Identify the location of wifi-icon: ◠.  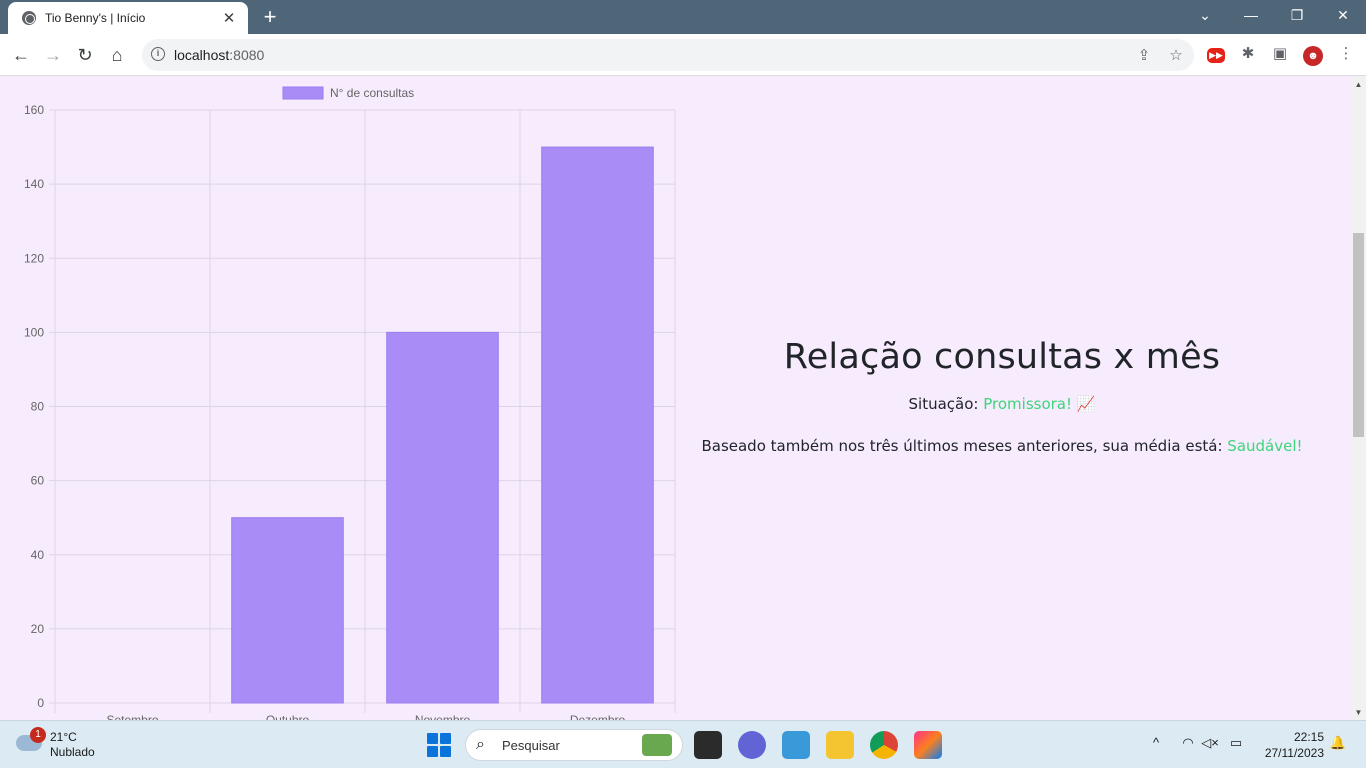
(1188, 742).